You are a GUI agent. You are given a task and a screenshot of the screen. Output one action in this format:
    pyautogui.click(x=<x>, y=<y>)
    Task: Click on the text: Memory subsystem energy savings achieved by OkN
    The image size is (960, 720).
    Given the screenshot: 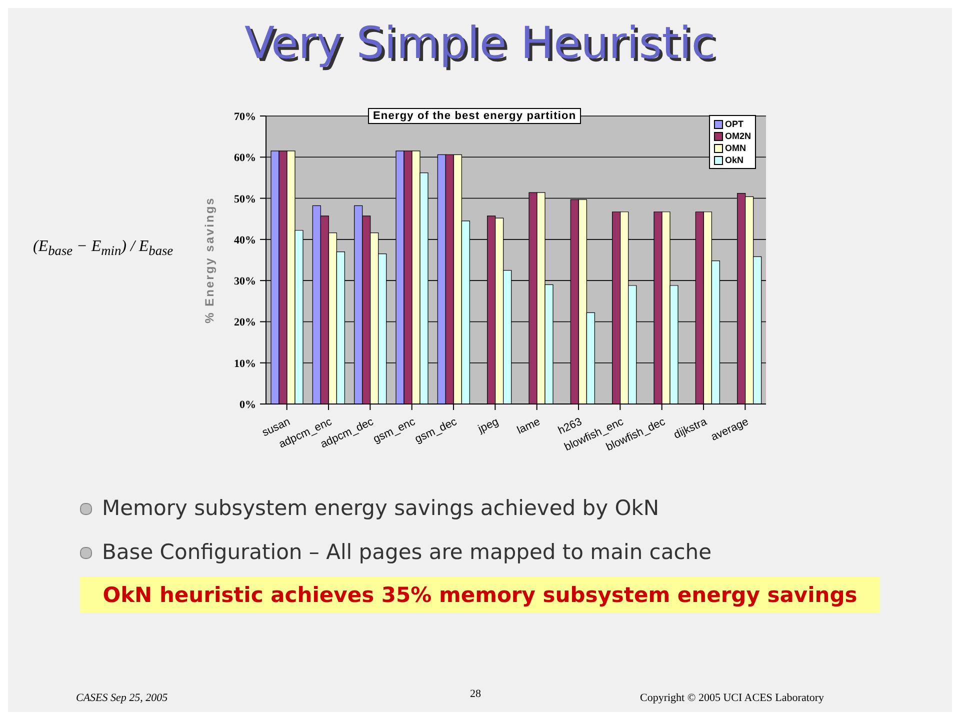 What is the action you would take?
    pyautogui.click(x=380, y=508)
    